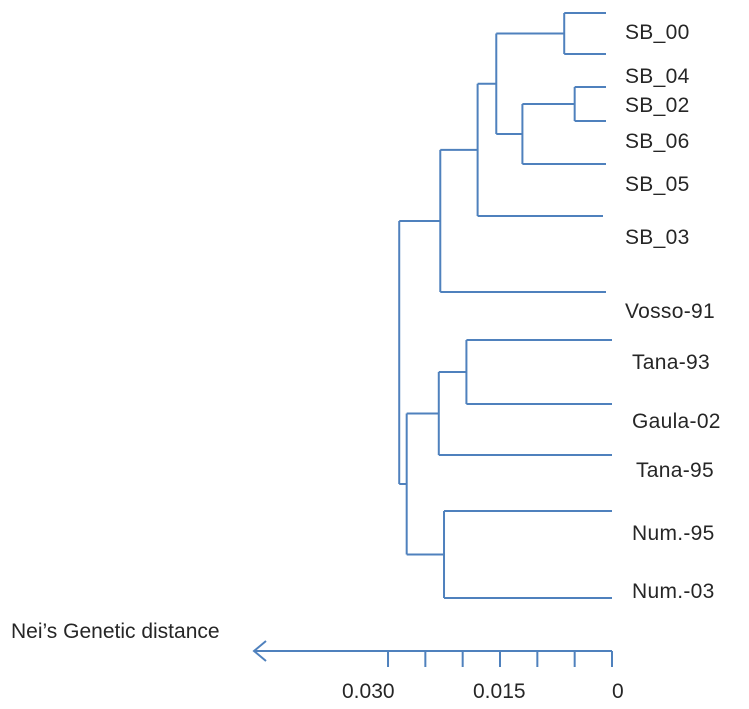 This screenshot has height=709, width=749. What do you see at coordinates (657, 141) in the screenshot?
I see `leaf-label-sb-06: SB_06` at bounding box center [657, 141].